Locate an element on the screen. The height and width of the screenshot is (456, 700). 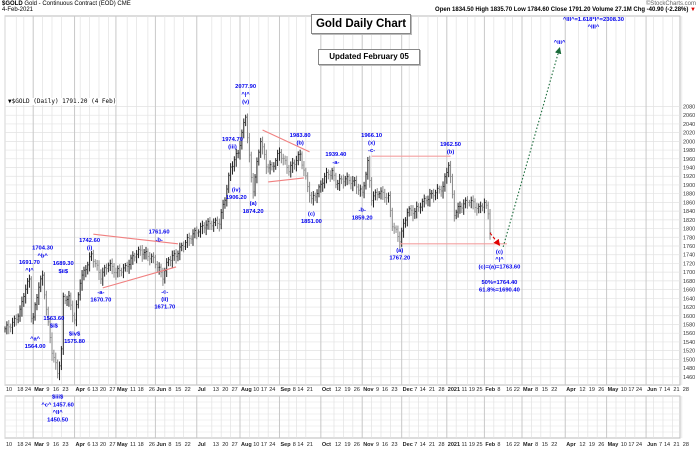
x-tick-label: Oct is located at coordinates (326, 390).